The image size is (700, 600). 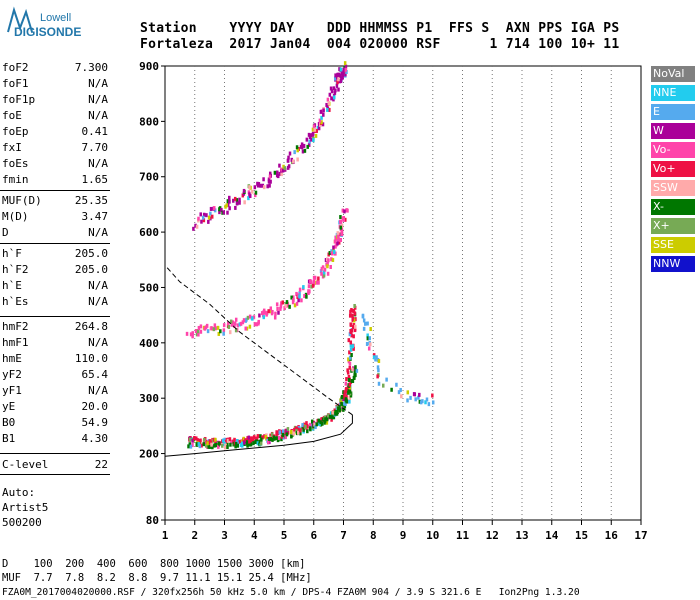 What do you see at coordinates (95, 147) in the screenshot?
I see `param-value: 7.70` at bounding box center [95, 147].